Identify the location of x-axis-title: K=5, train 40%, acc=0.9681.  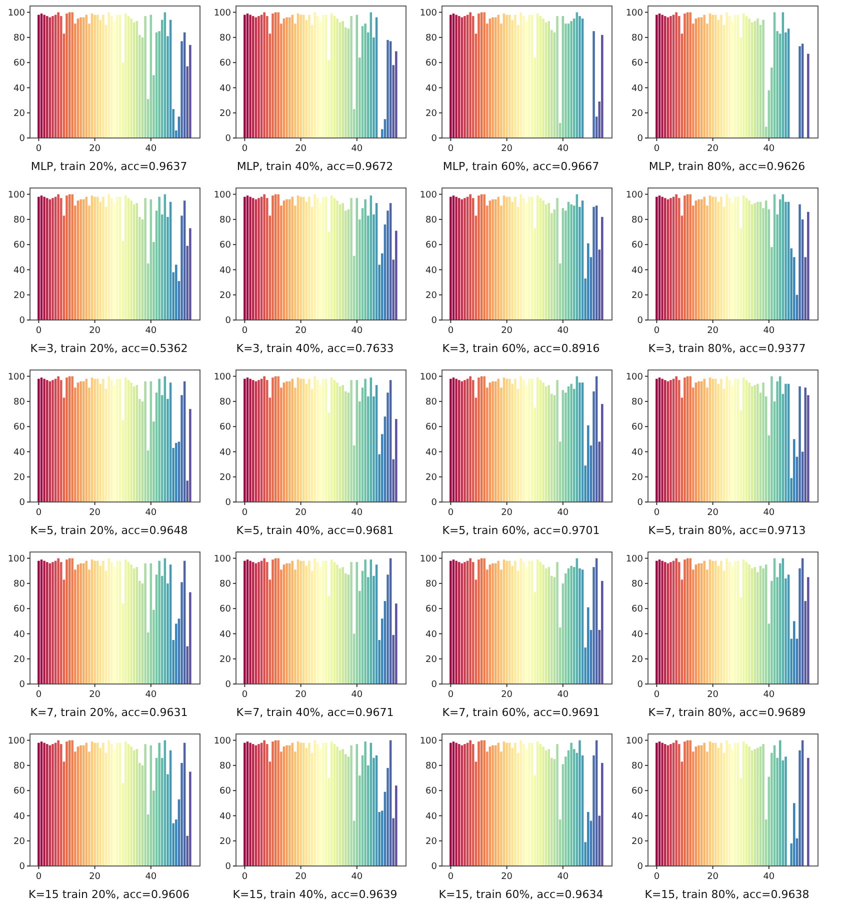
(315, 530).